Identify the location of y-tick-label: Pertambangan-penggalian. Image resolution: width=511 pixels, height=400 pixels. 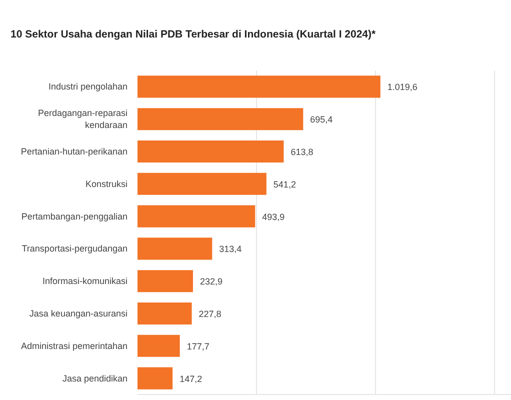
(74, 216).